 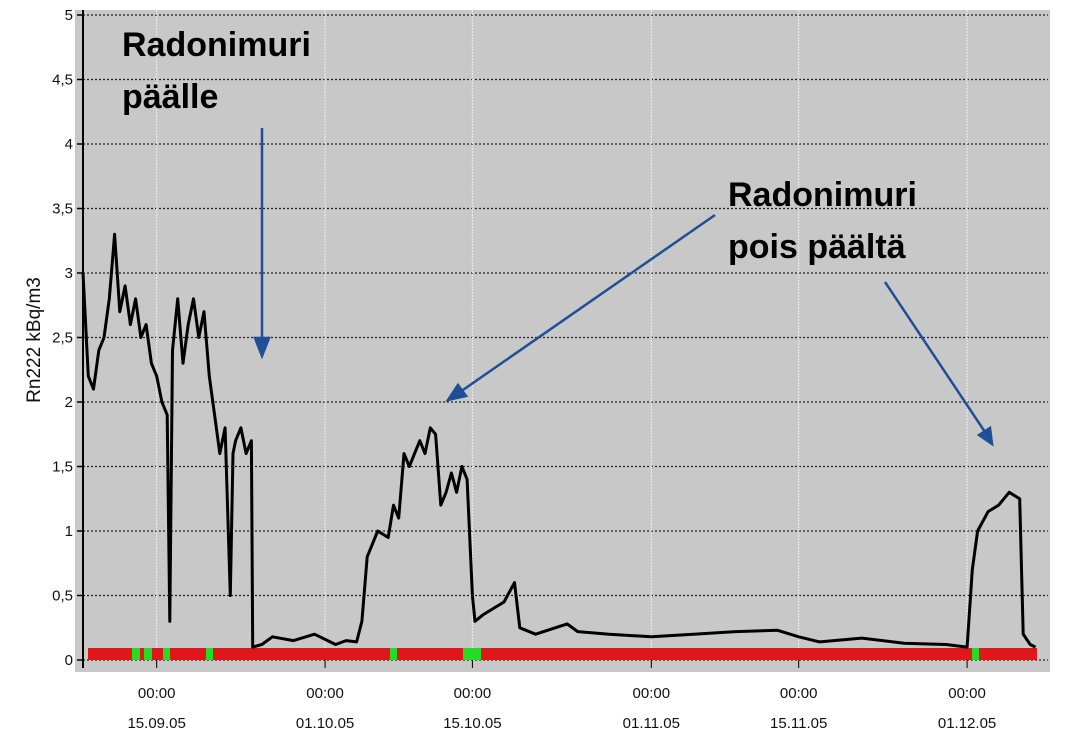 What do you see at coordinates (651, 722) in the screenshot?
I see `x-tick-label: 01.11.05` at bounding box center [651, 722].